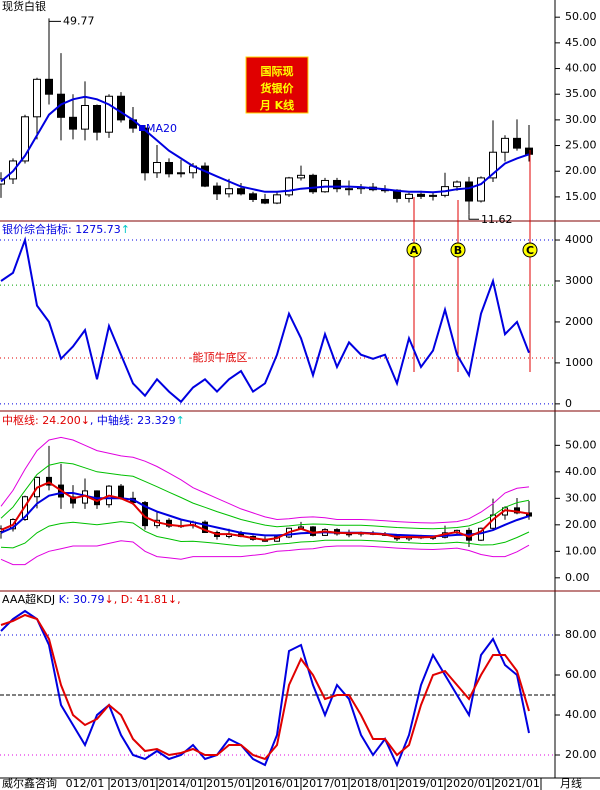 The height and width of the screenshot is (790, 600). I want to click on marker-label: C, so click(530, 250).